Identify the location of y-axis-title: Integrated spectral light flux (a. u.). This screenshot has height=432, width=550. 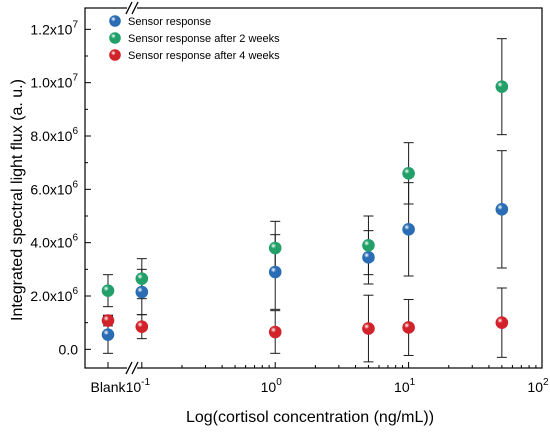
(17, 200).